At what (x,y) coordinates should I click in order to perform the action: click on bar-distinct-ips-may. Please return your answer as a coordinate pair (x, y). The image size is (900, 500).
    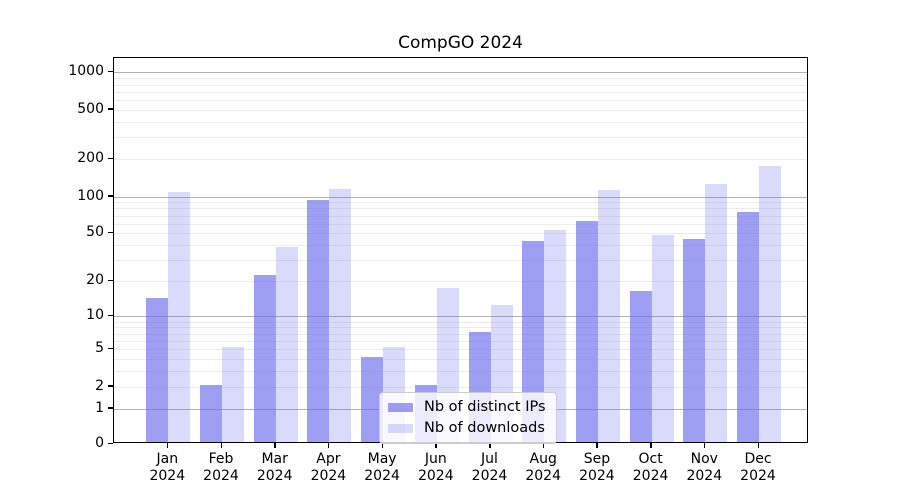
    Looking at the image, I should click on (372, 399).